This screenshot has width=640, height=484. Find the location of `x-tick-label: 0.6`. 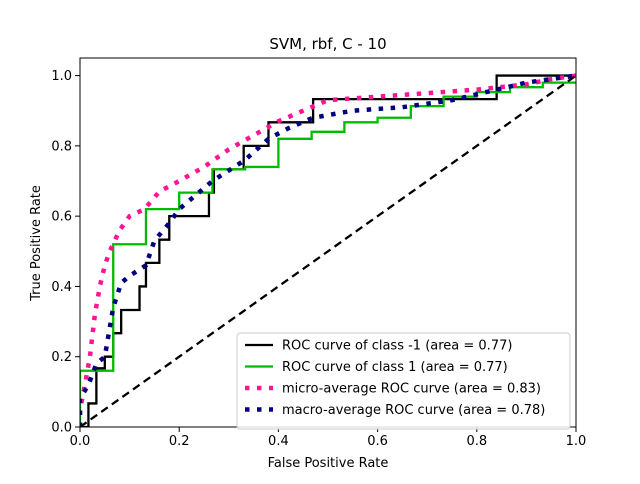

x-tick-label: 0.6 is located at coordinates (377, 441).